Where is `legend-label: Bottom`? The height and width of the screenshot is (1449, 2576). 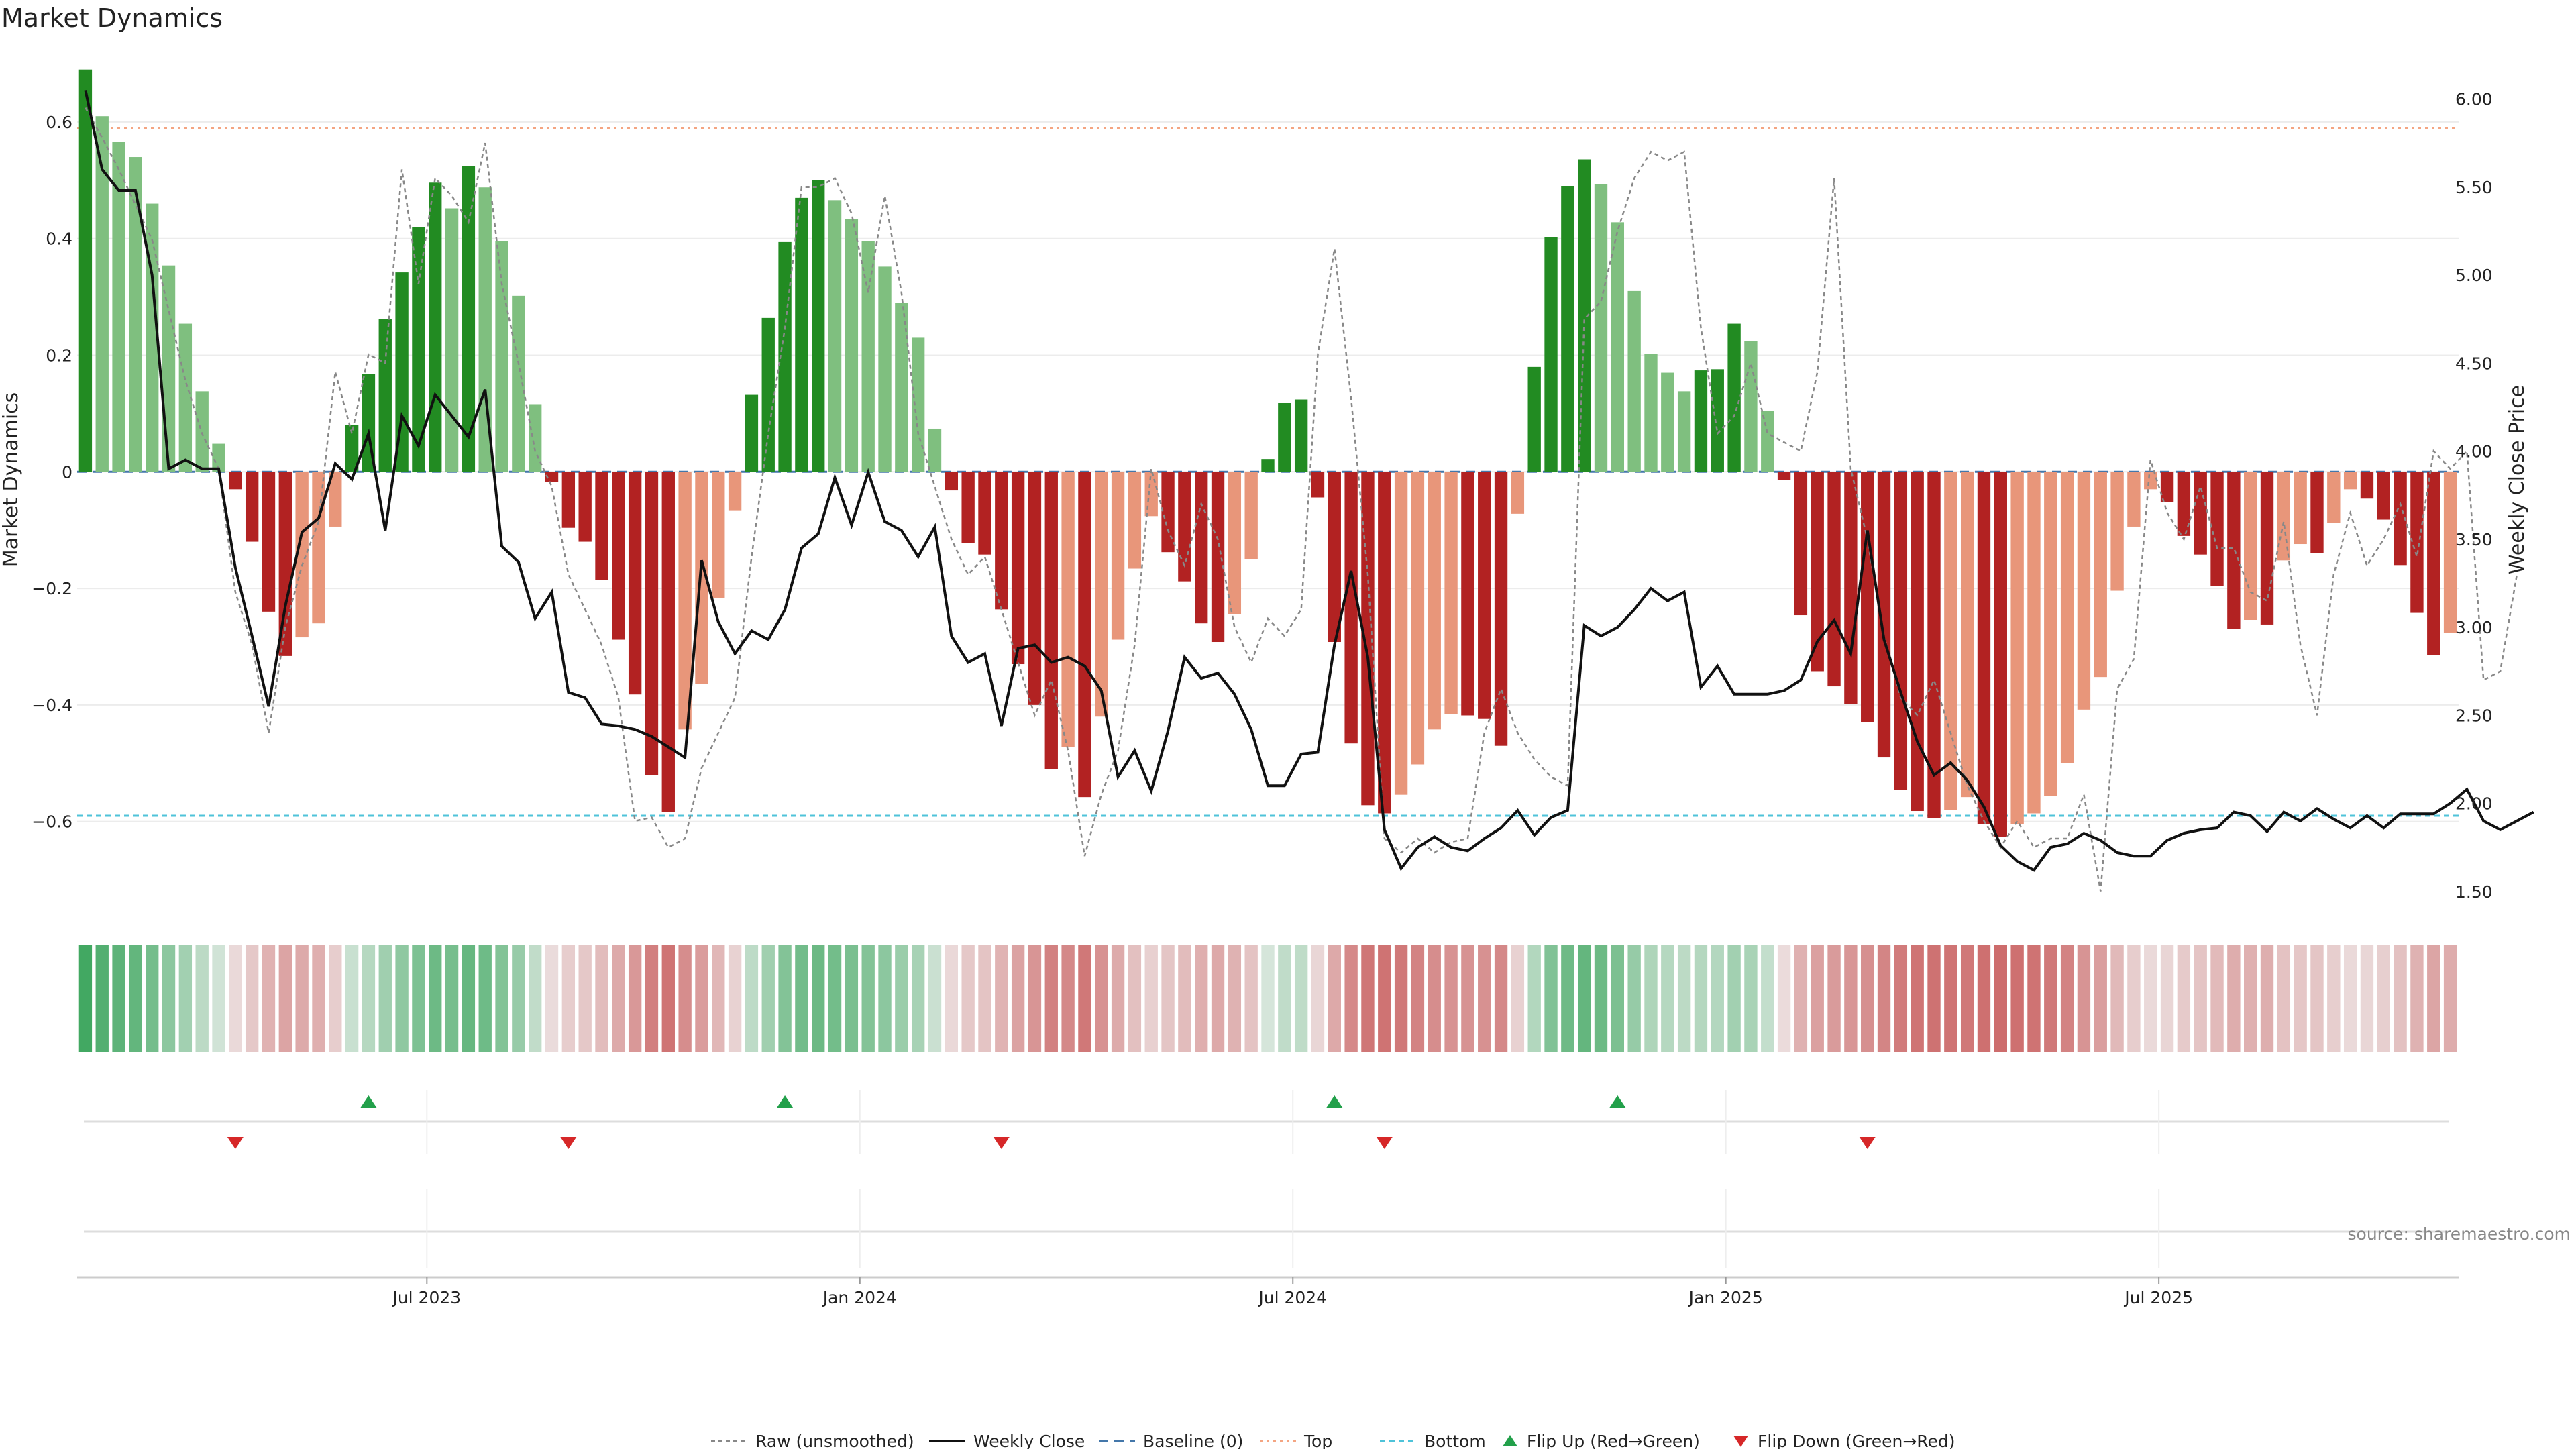 legend-label: Bottom is located at coordinates (1455, 1440).